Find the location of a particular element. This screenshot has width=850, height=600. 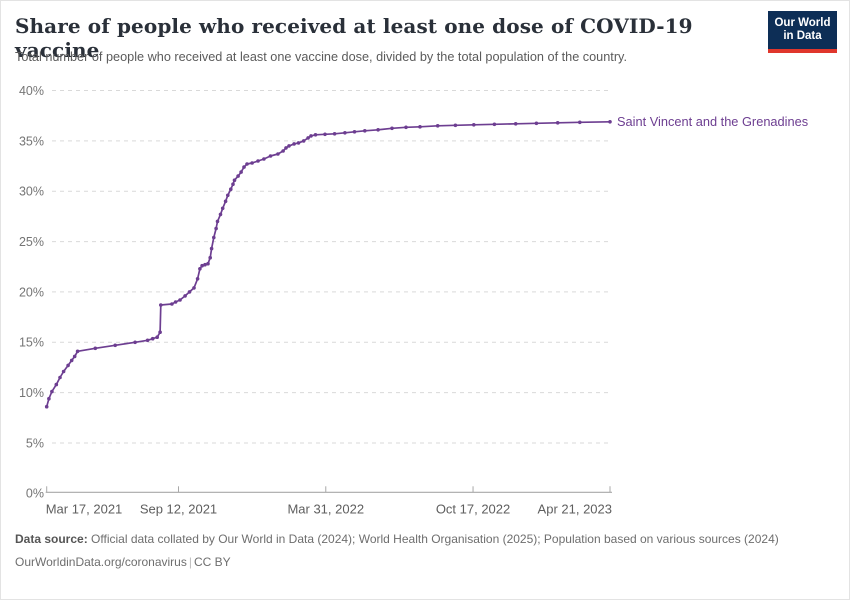

owid-logo-text: Our World in Data is located at coordinates (802, 29).